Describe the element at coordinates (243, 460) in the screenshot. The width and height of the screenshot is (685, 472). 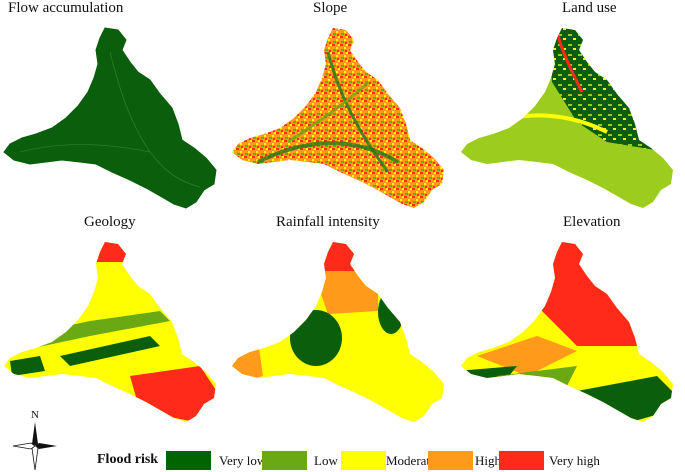
I see `legend-label-very-low: Very low` at that location.